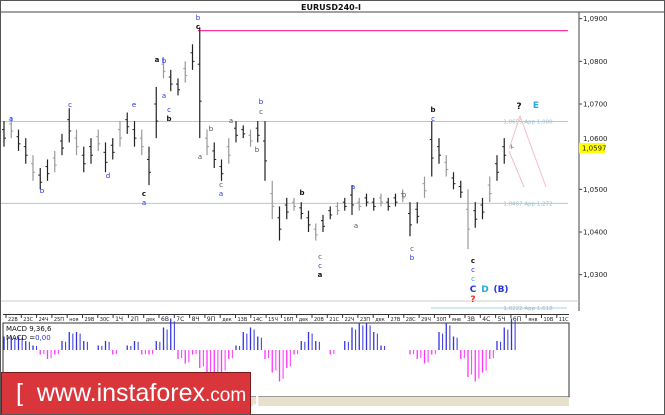 The image size is (665, 415). I want to click on macd-value-label: MACD =0,00, so click(28, 338).